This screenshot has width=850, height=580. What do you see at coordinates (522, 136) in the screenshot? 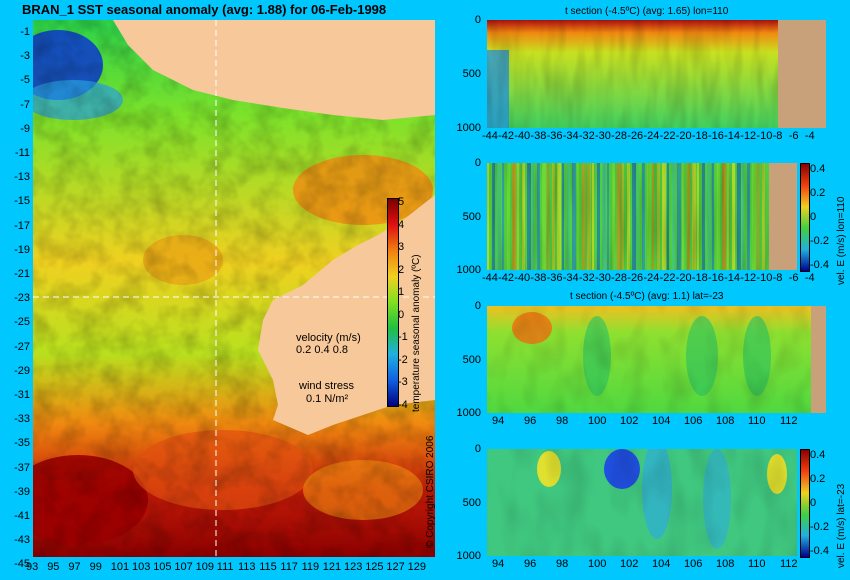
I see `panel1-x-tick: -40` at bounding box center [522, 136].